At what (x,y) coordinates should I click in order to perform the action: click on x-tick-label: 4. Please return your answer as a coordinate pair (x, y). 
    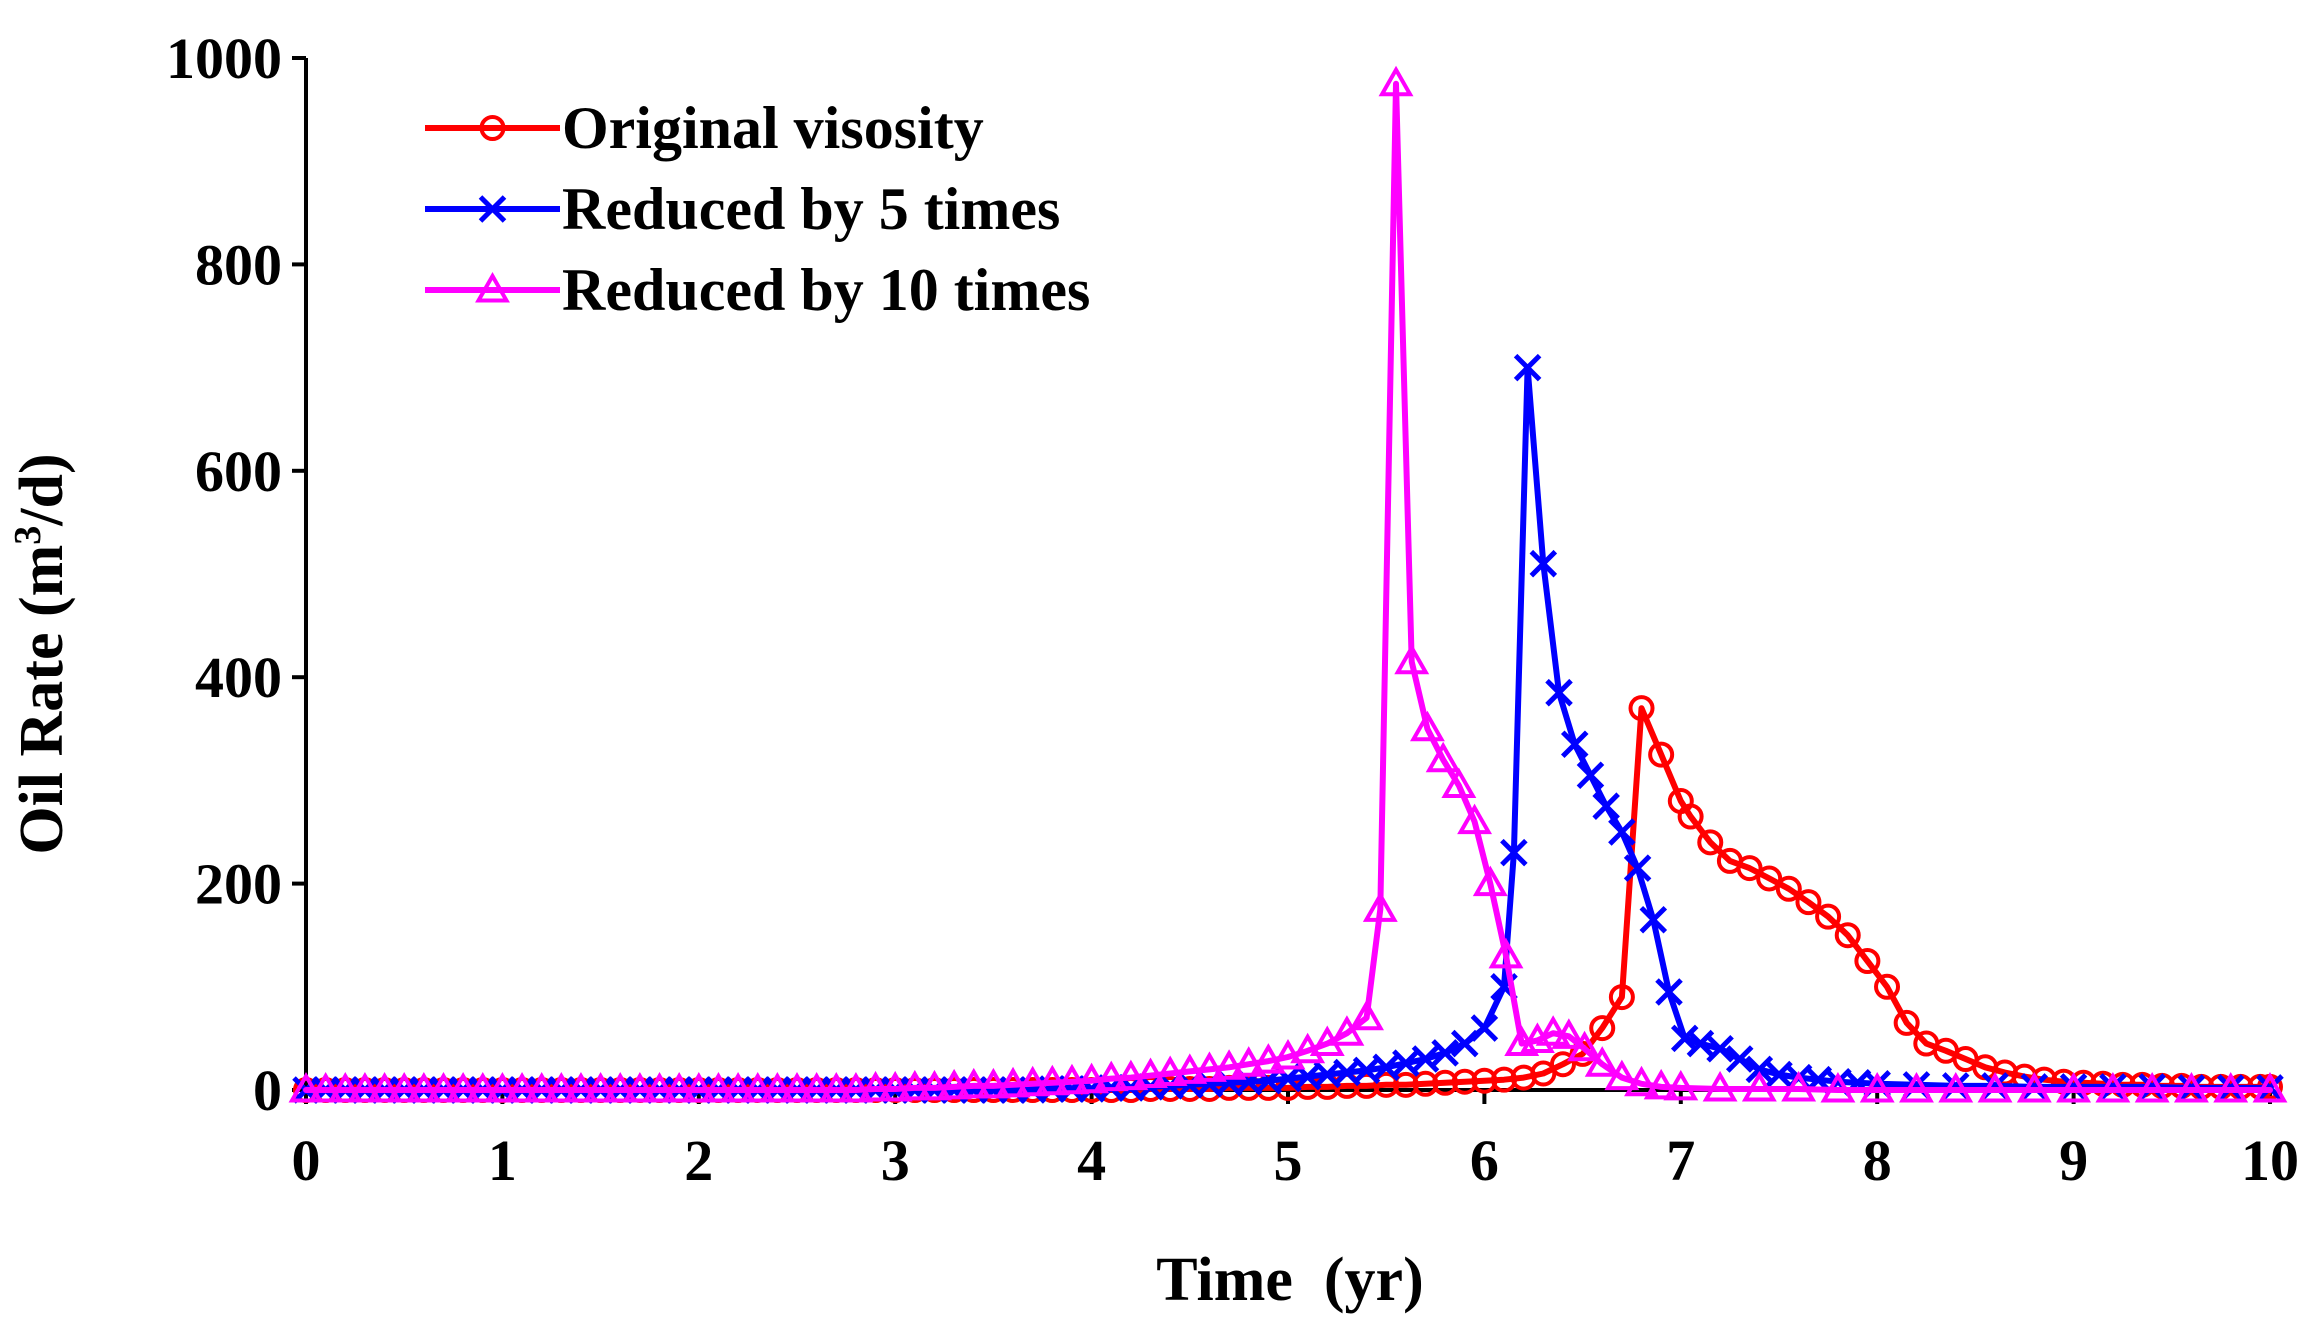
    Looking at the image, I should click on (1091, 1160).